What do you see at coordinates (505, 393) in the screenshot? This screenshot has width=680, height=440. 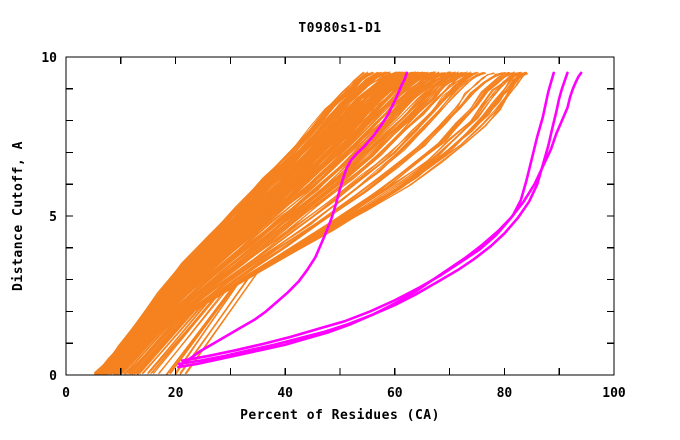 I see `x-tick-label: 80` at bounding box center [505, 393].